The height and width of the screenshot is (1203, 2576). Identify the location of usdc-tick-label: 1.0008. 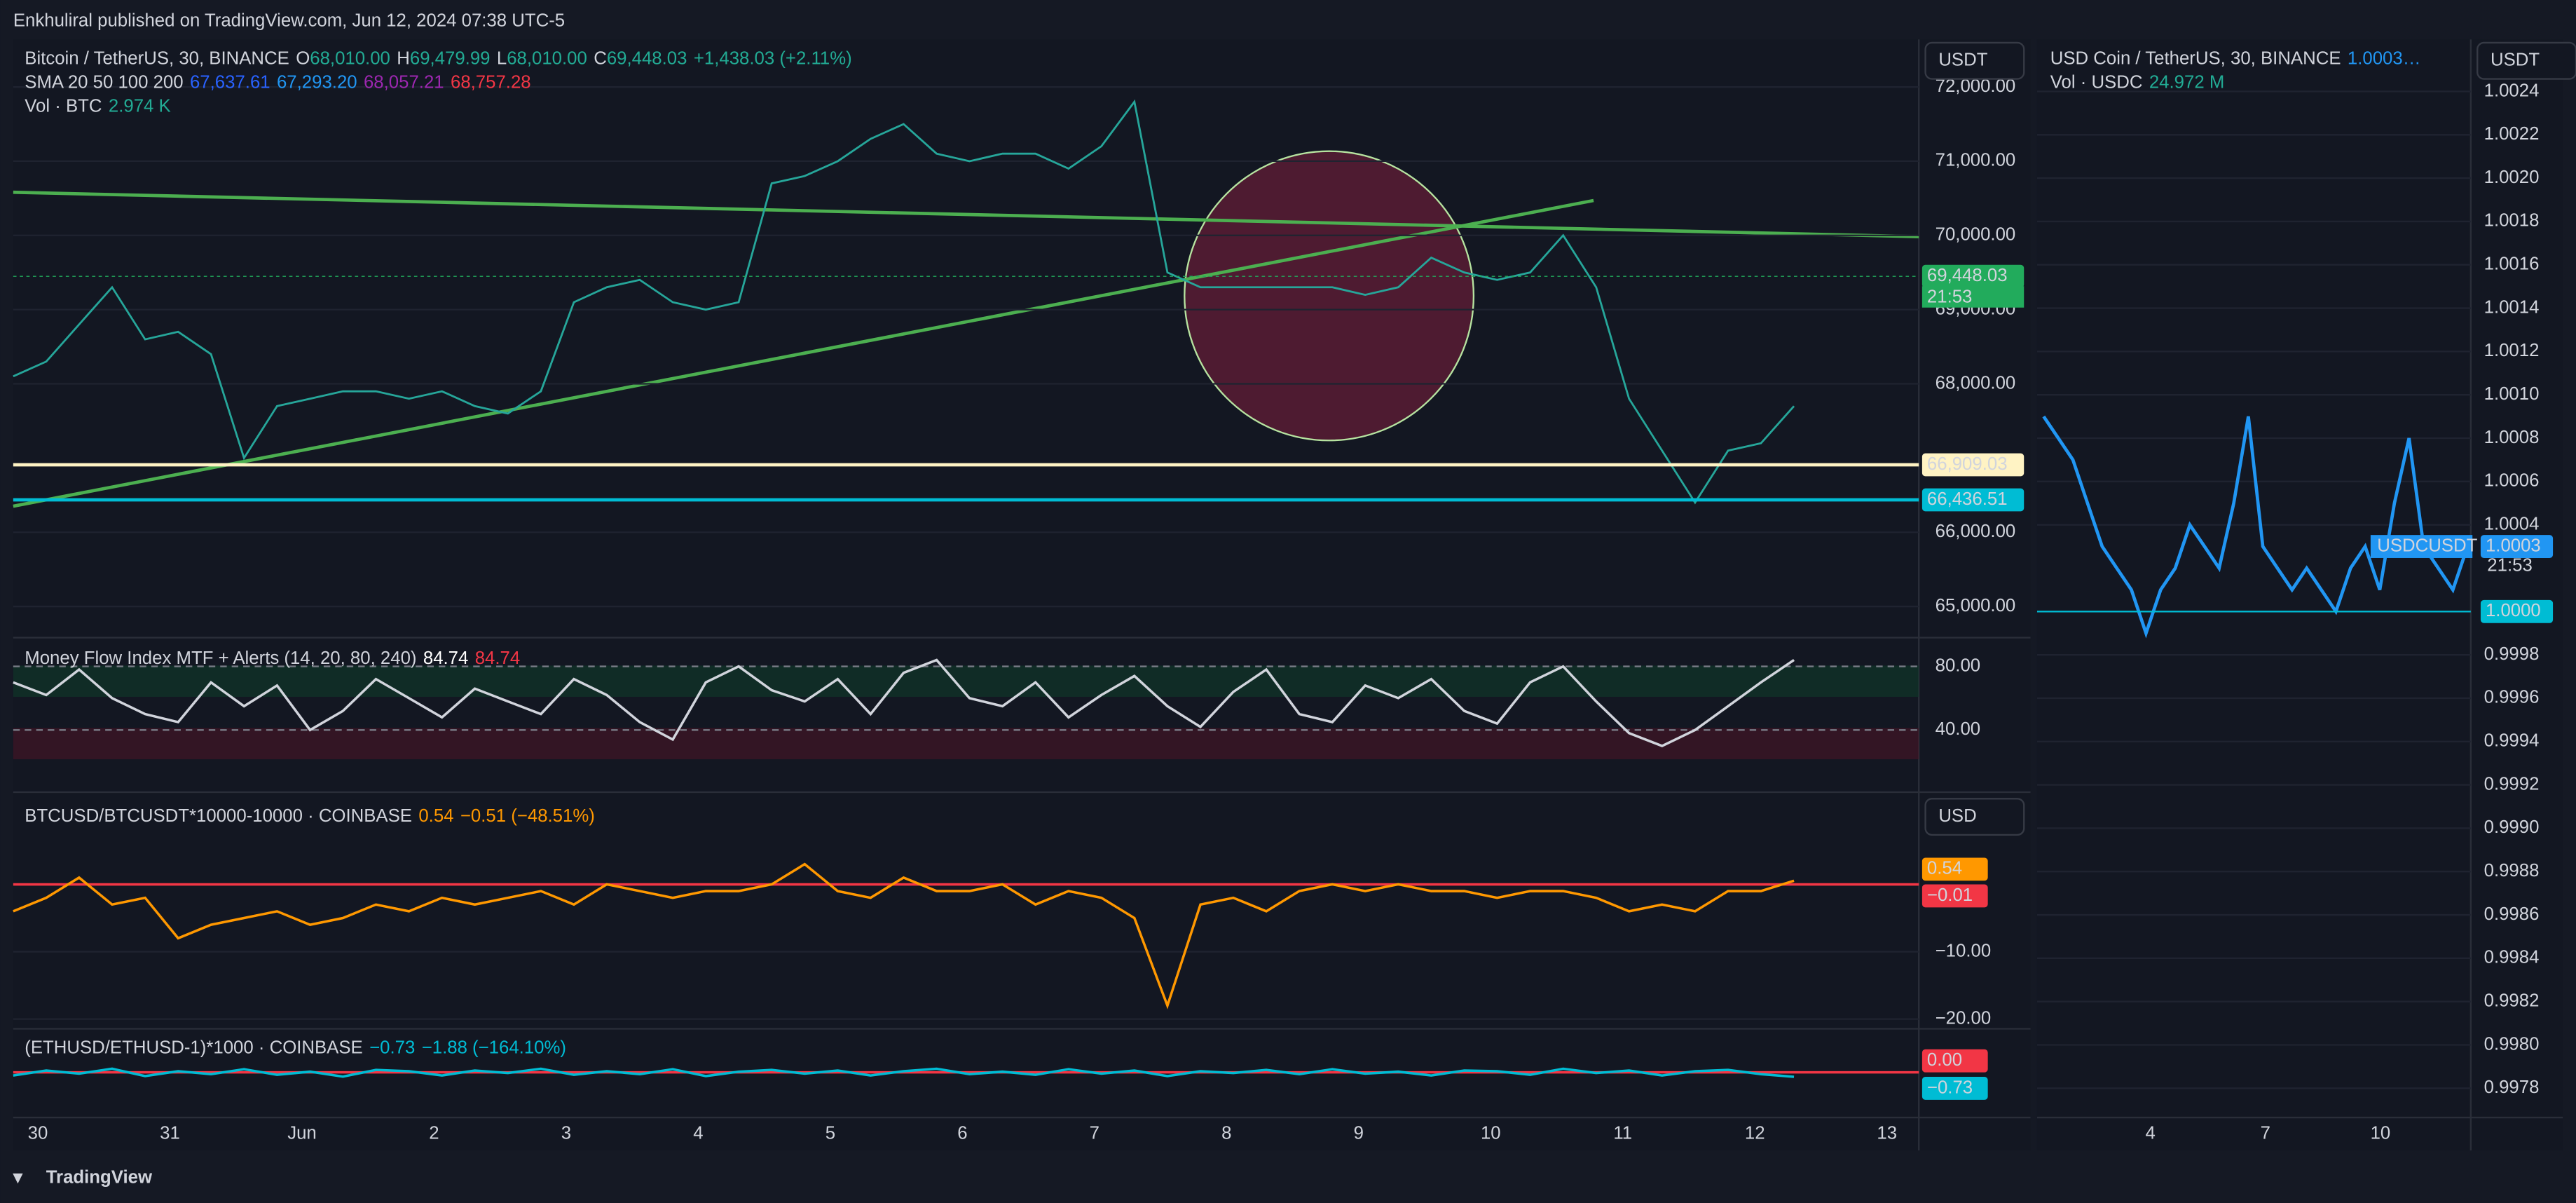
(2512, 437).